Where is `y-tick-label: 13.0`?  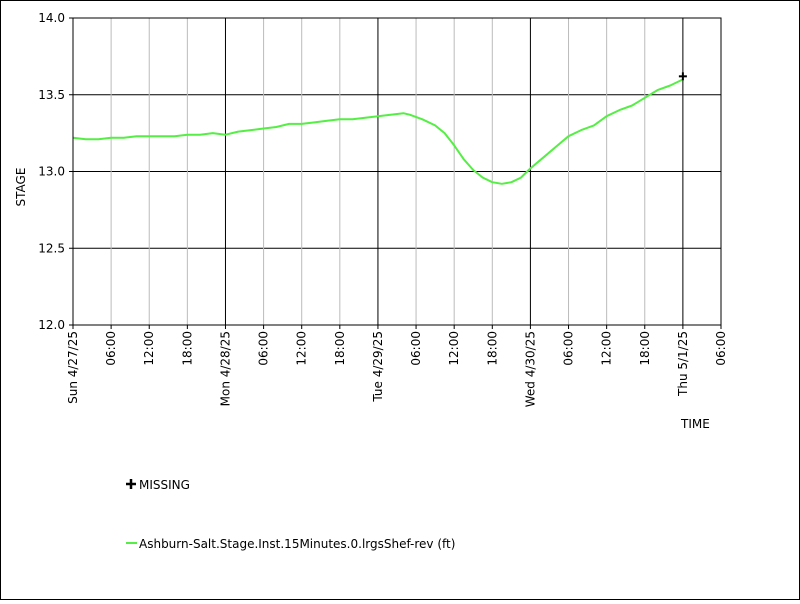
y-tick-label: 13.0 is located at coordinates (51, 172).